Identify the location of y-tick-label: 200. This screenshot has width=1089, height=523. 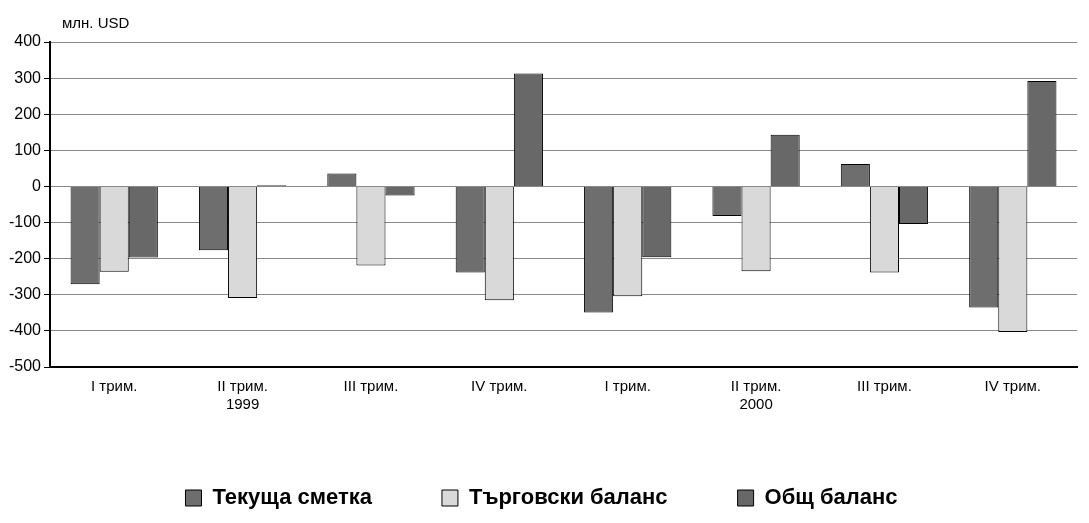
(28, 113).